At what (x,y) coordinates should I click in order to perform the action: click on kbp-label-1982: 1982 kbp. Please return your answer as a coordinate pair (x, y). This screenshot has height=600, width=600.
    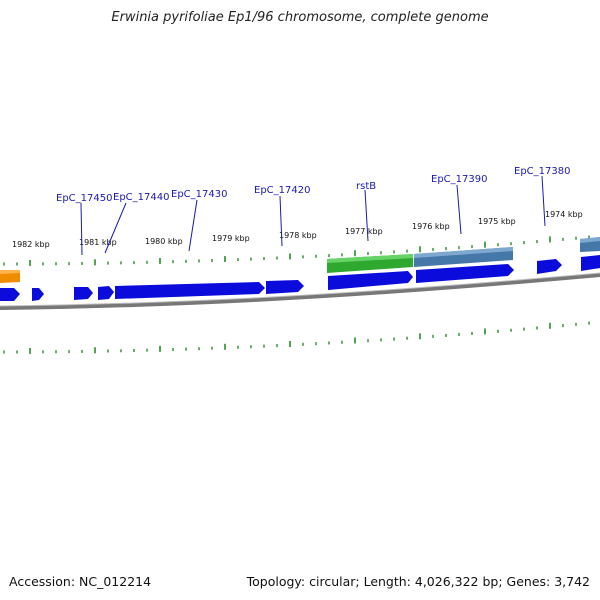
    Looking at the image, I should click on (31, 244).